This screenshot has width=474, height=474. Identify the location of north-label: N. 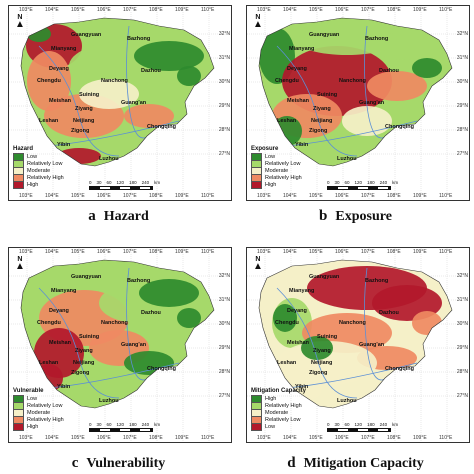
(20, 17).